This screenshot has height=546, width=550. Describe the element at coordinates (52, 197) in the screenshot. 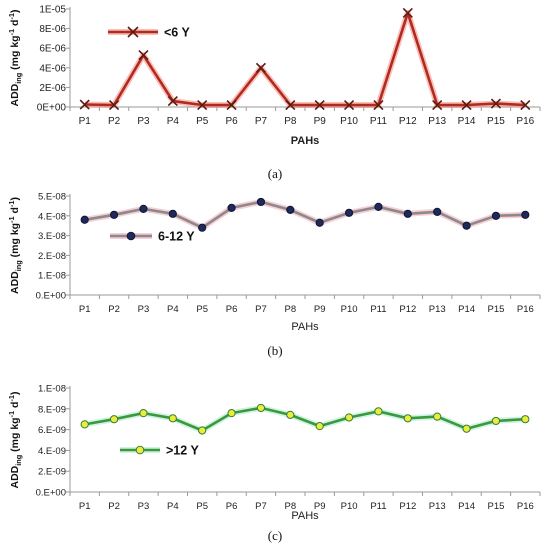

I see `y-tick-label: 5.E-08` at that location.